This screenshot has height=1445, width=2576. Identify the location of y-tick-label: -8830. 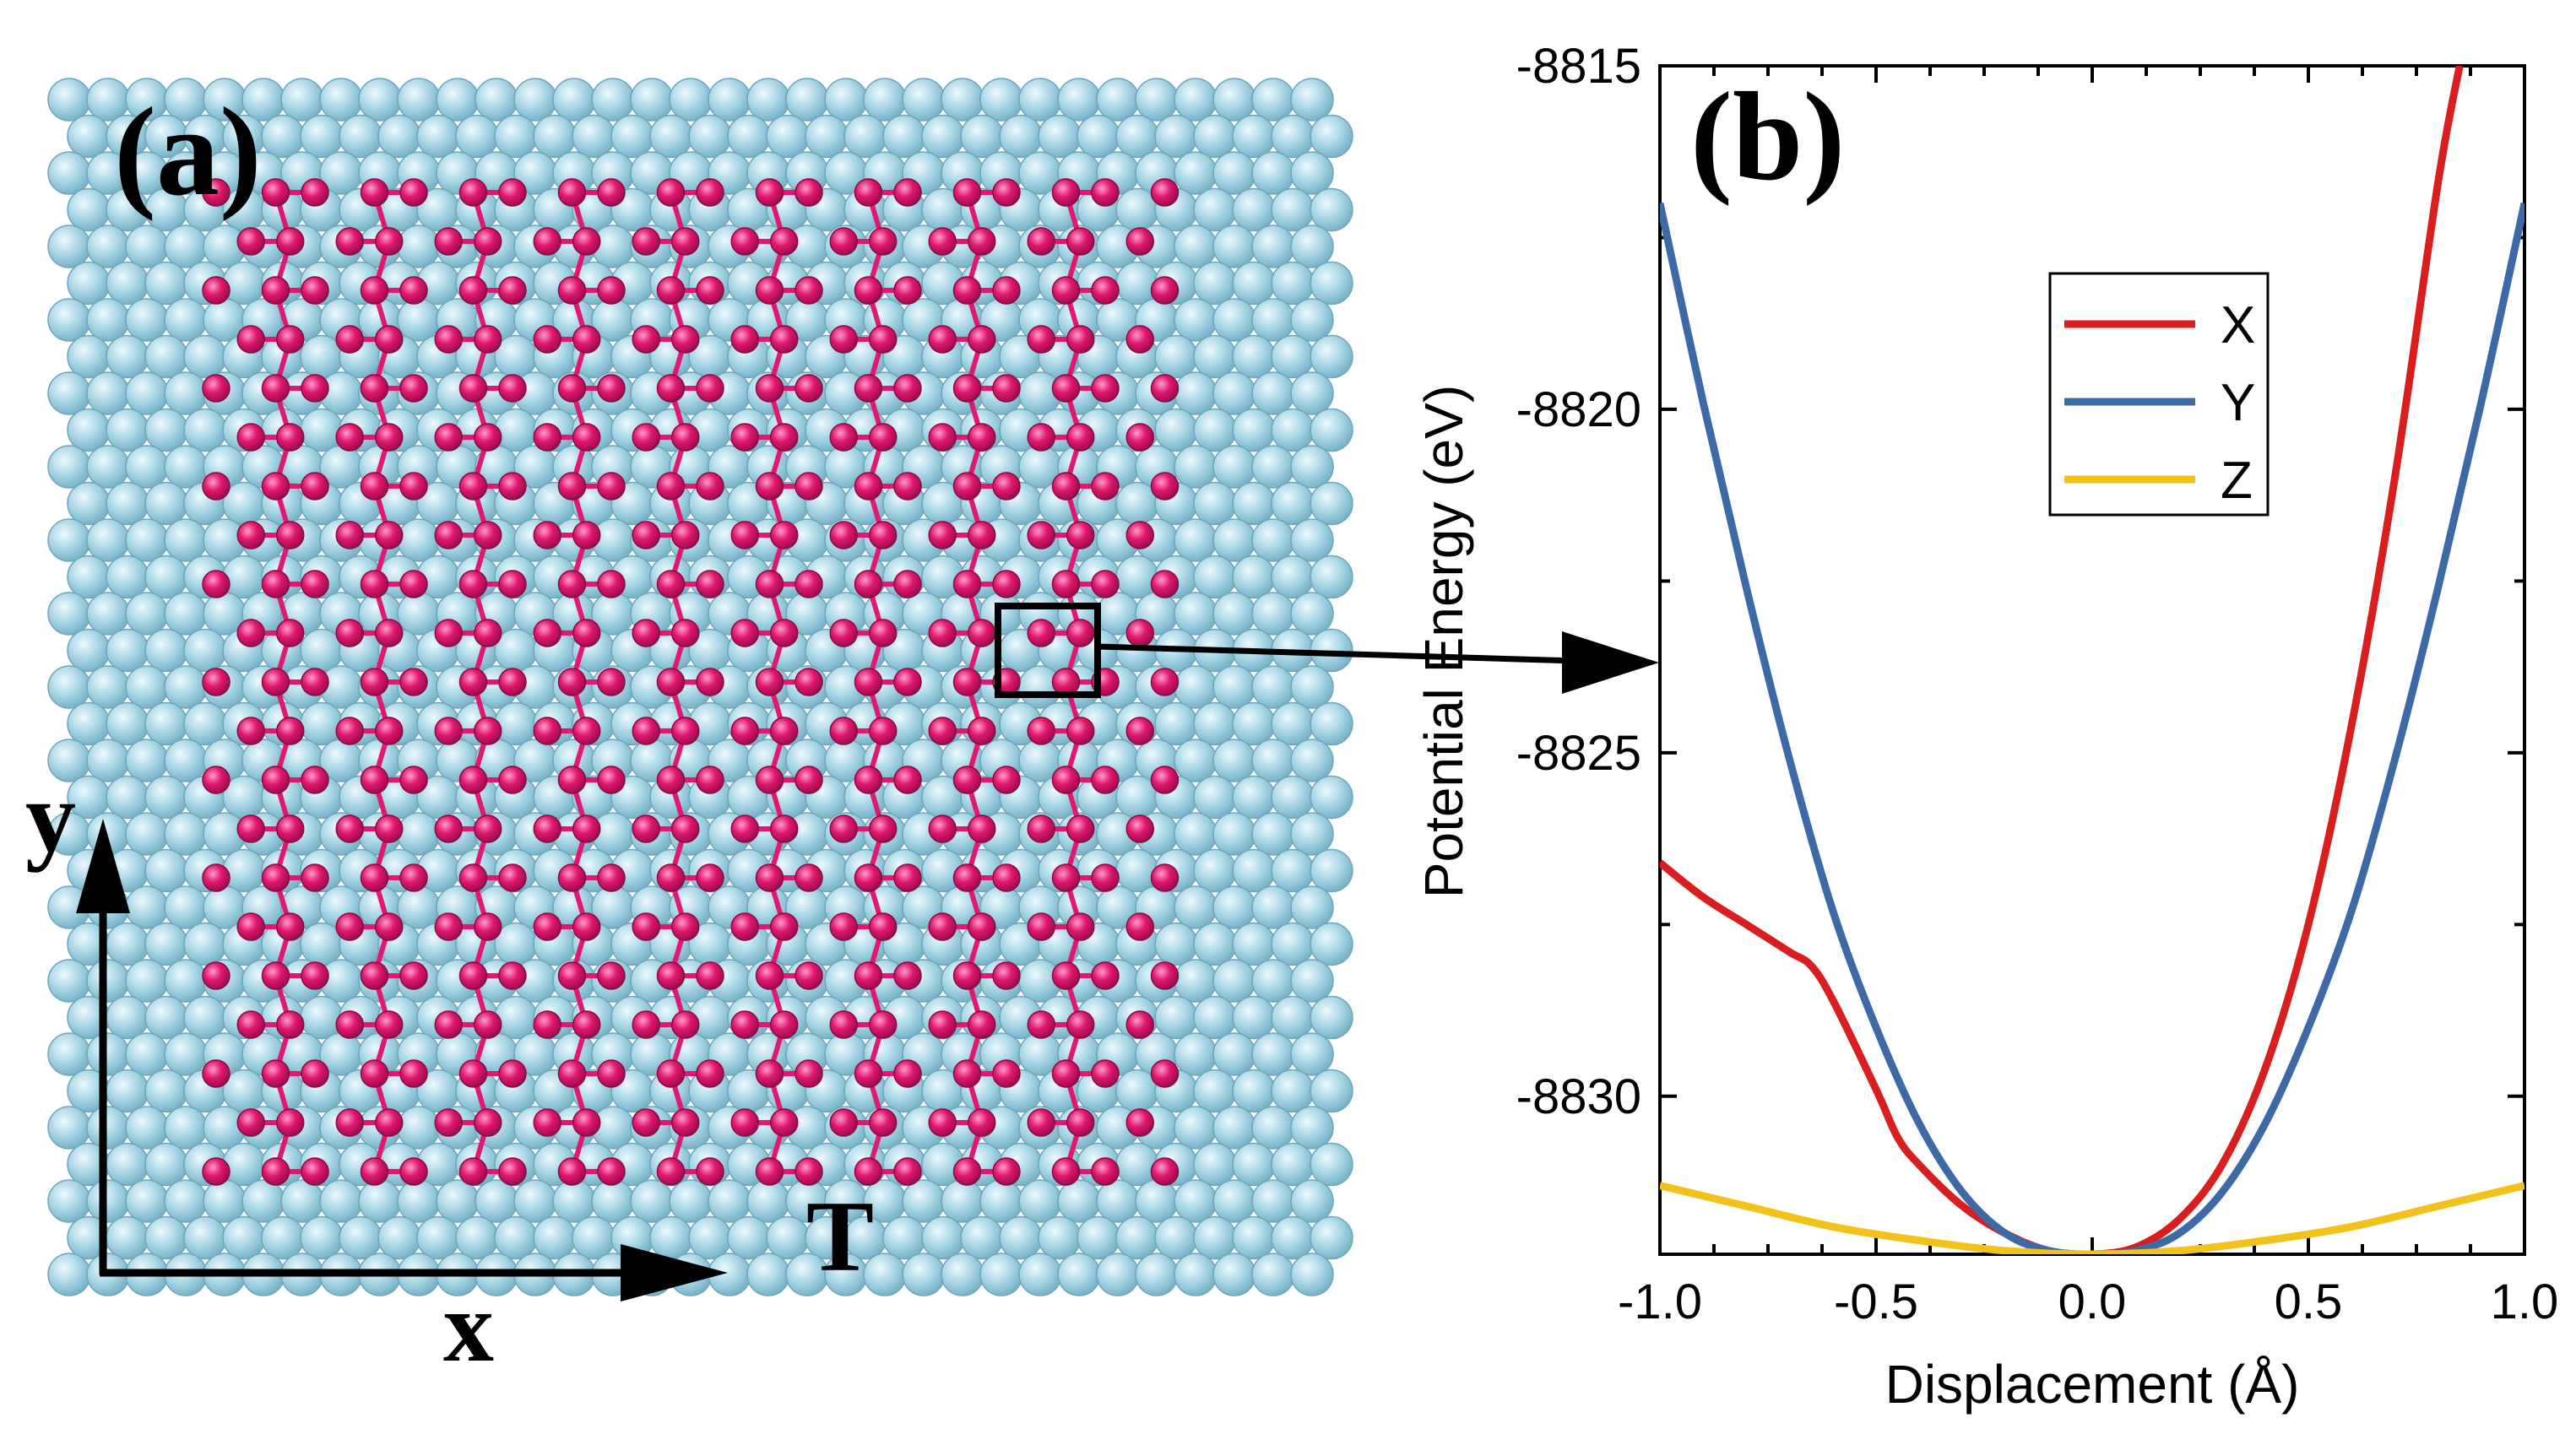
(1578, 1096).